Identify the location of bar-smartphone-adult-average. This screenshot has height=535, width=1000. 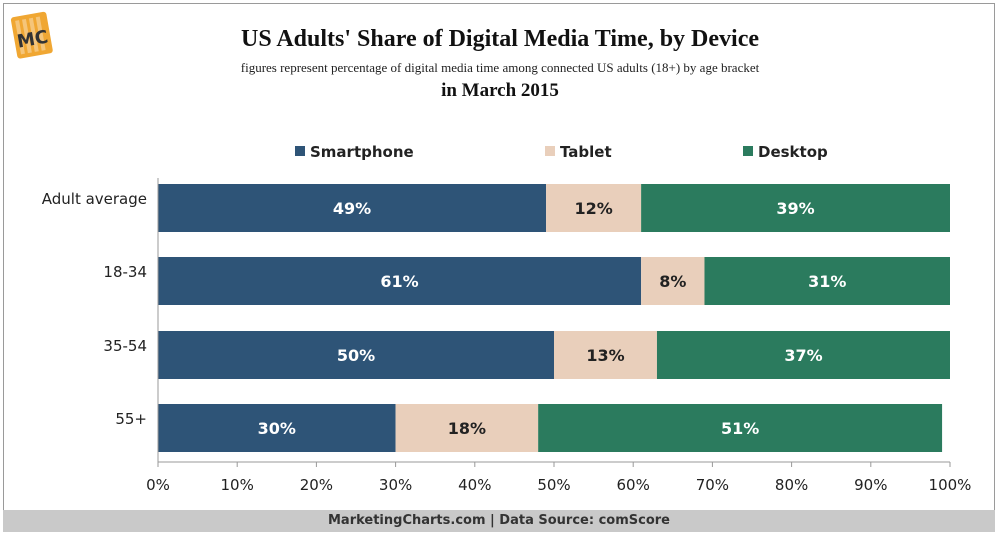
(352, 208).